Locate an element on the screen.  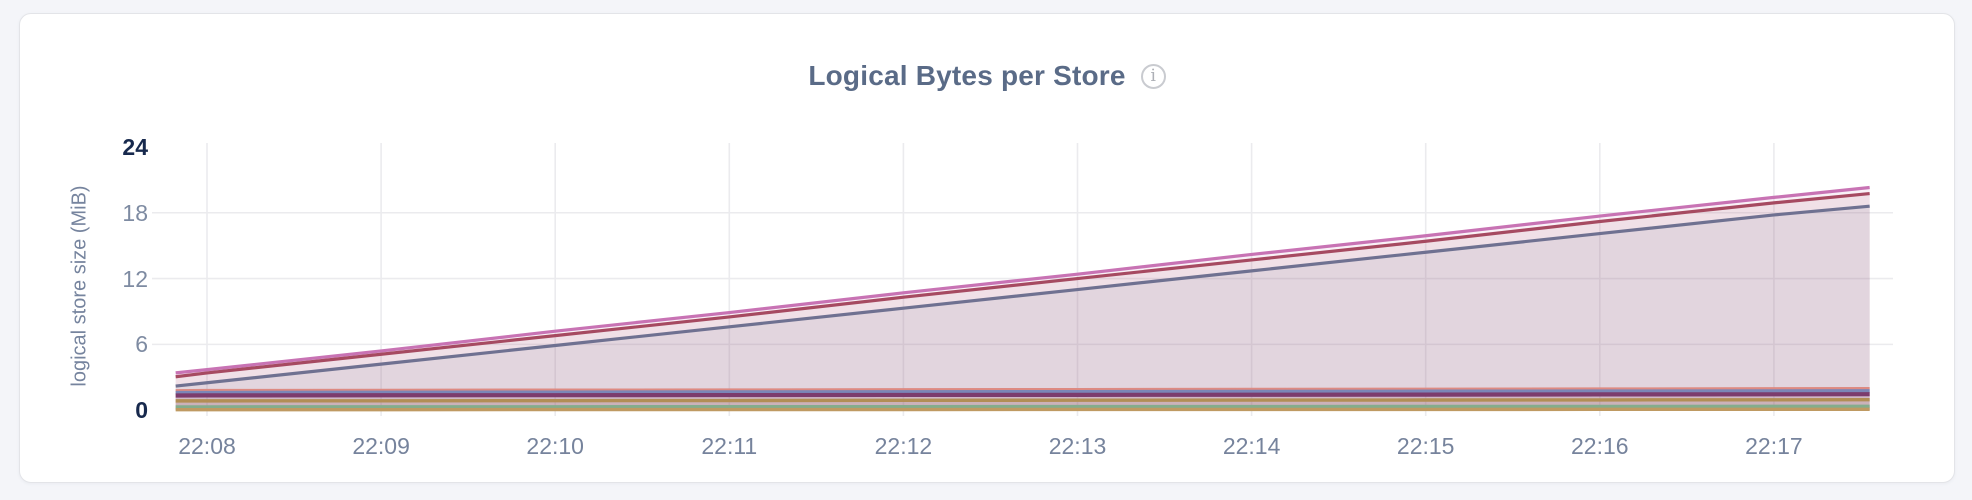
x-tick-label: 22:12 is located at coordinates (903, 446).